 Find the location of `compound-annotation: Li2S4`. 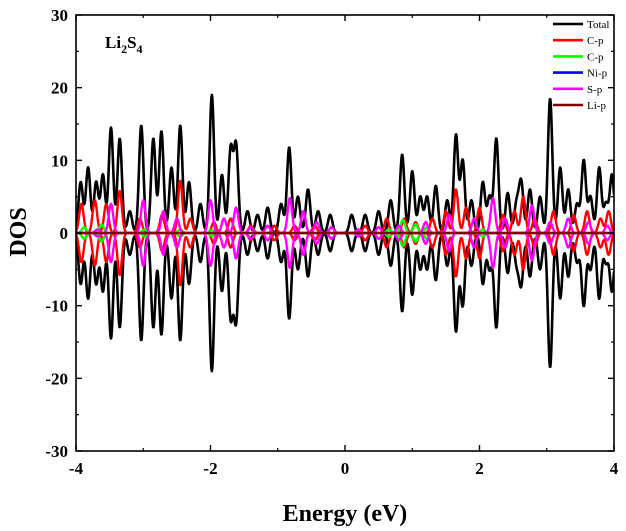

compound-annotation: Li2S4 is located at coordinates (124, 44).